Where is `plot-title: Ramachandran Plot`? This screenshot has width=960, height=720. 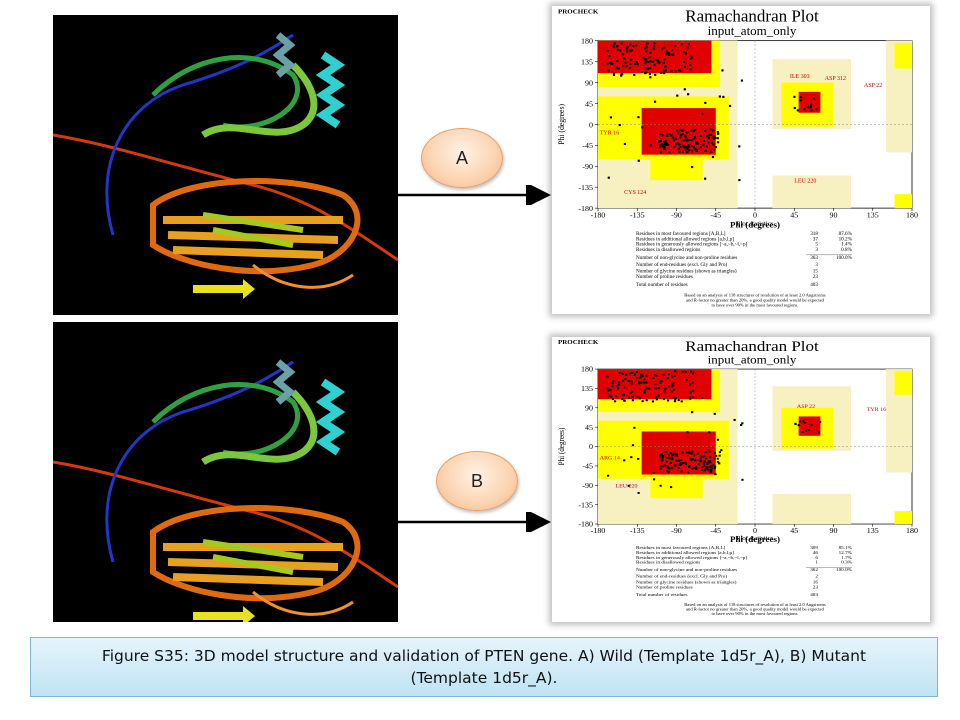 plot-title: Ramachandran Plot is located at coordinates (752, 16).